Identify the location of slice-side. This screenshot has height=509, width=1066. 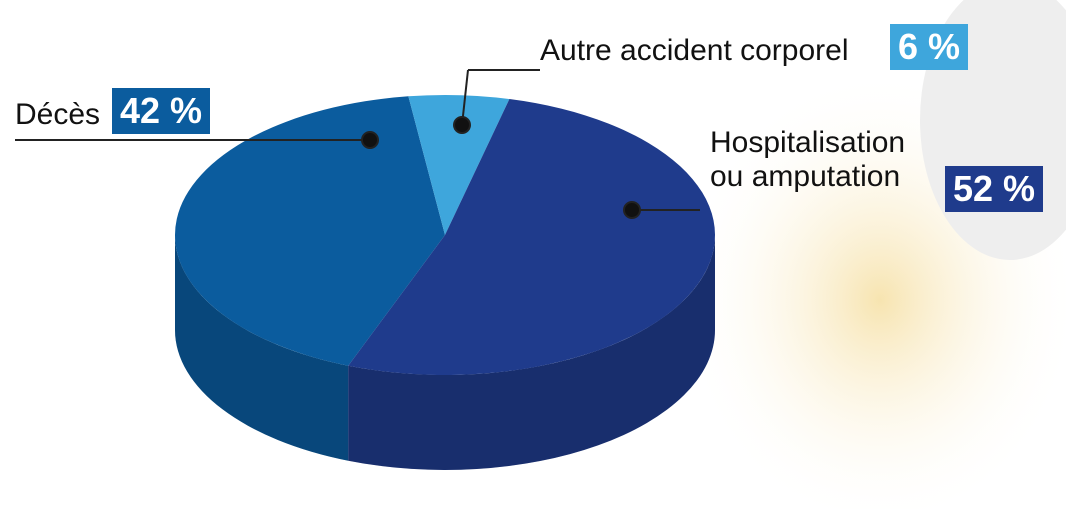
(262, 348).